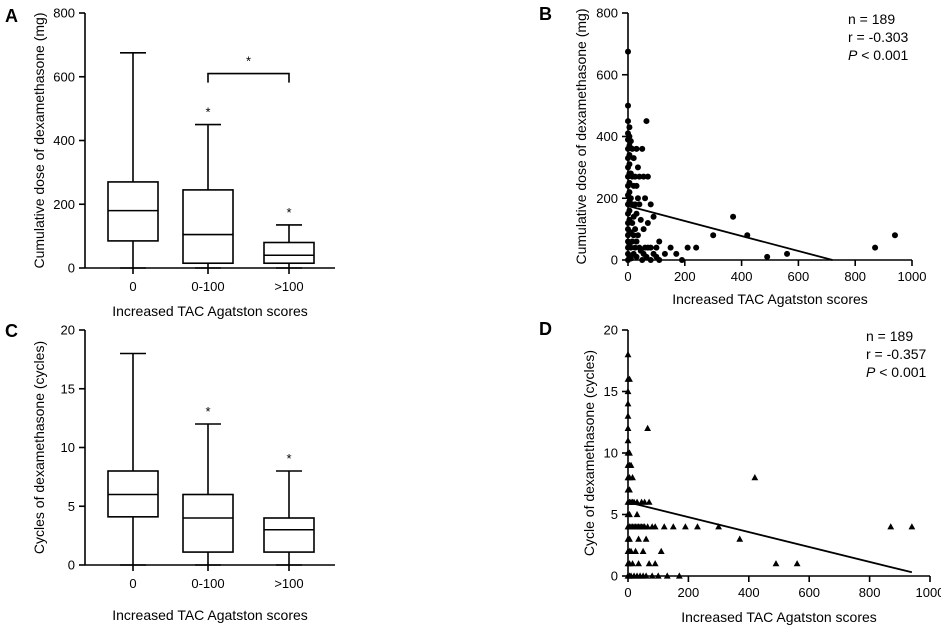 The width and height of the screenshot is (941, 627). Describe the element at coordinates (288, 286) in the screenshot. I see `x-tick-label: >100` at that location.